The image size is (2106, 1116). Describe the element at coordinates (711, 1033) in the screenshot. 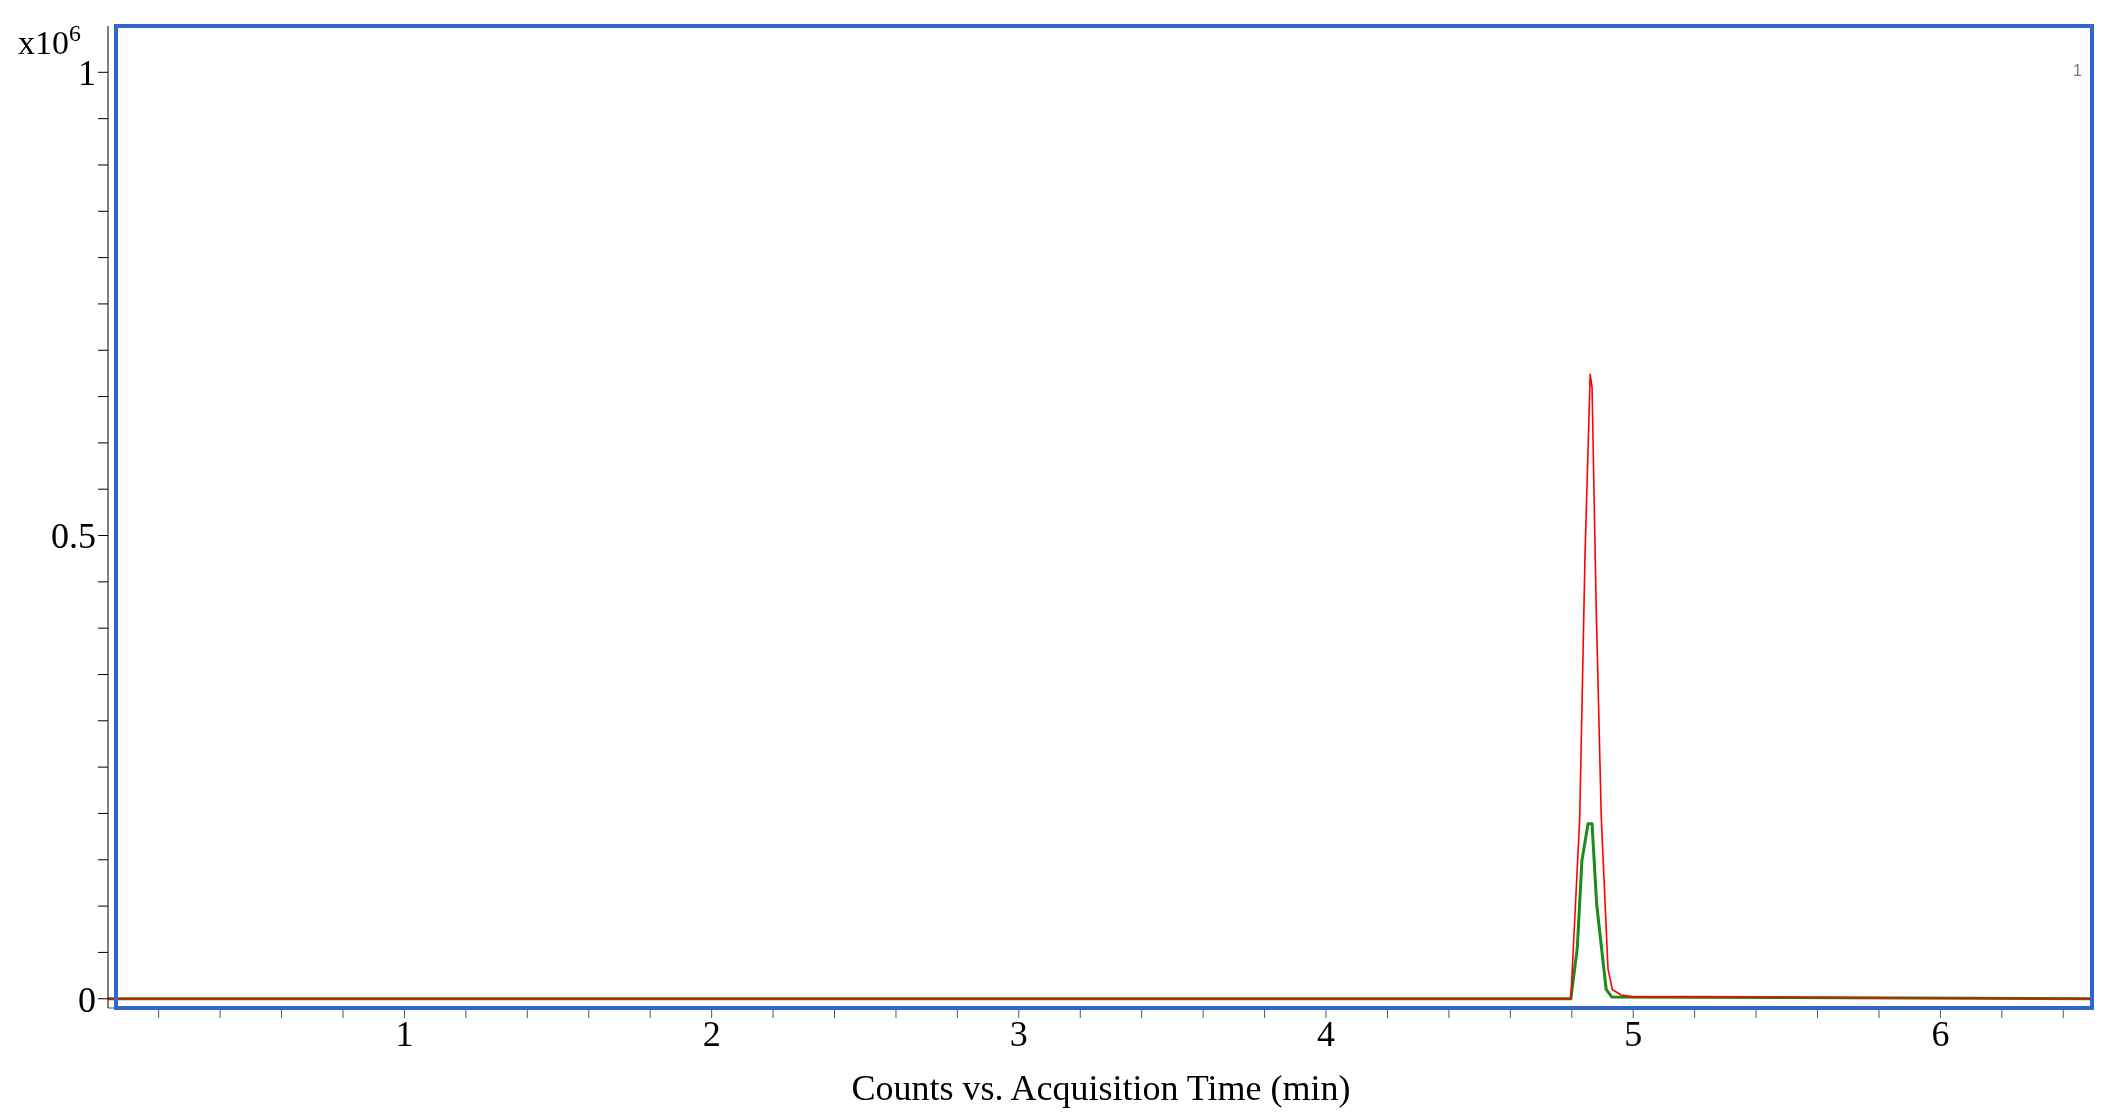

I see `x-tick-label: 2` at that location.